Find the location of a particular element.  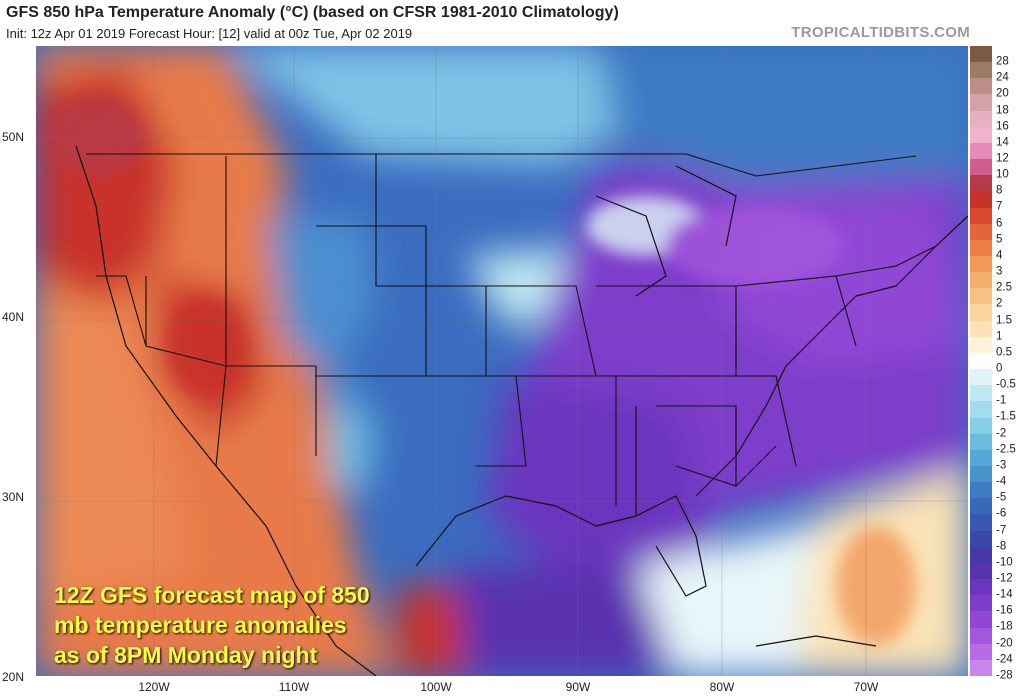

colorbar-label: 18 is located at coordinates (1002, 109).